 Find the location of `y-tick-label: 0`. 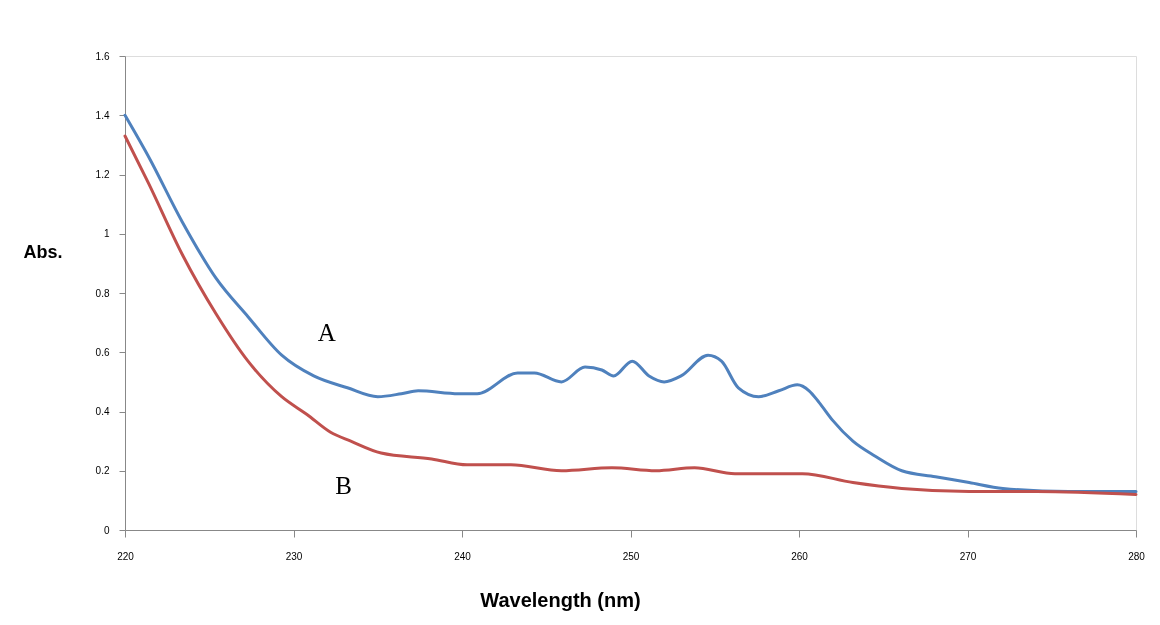

y-tick-label: 0 is located at coordinates (106, 530).